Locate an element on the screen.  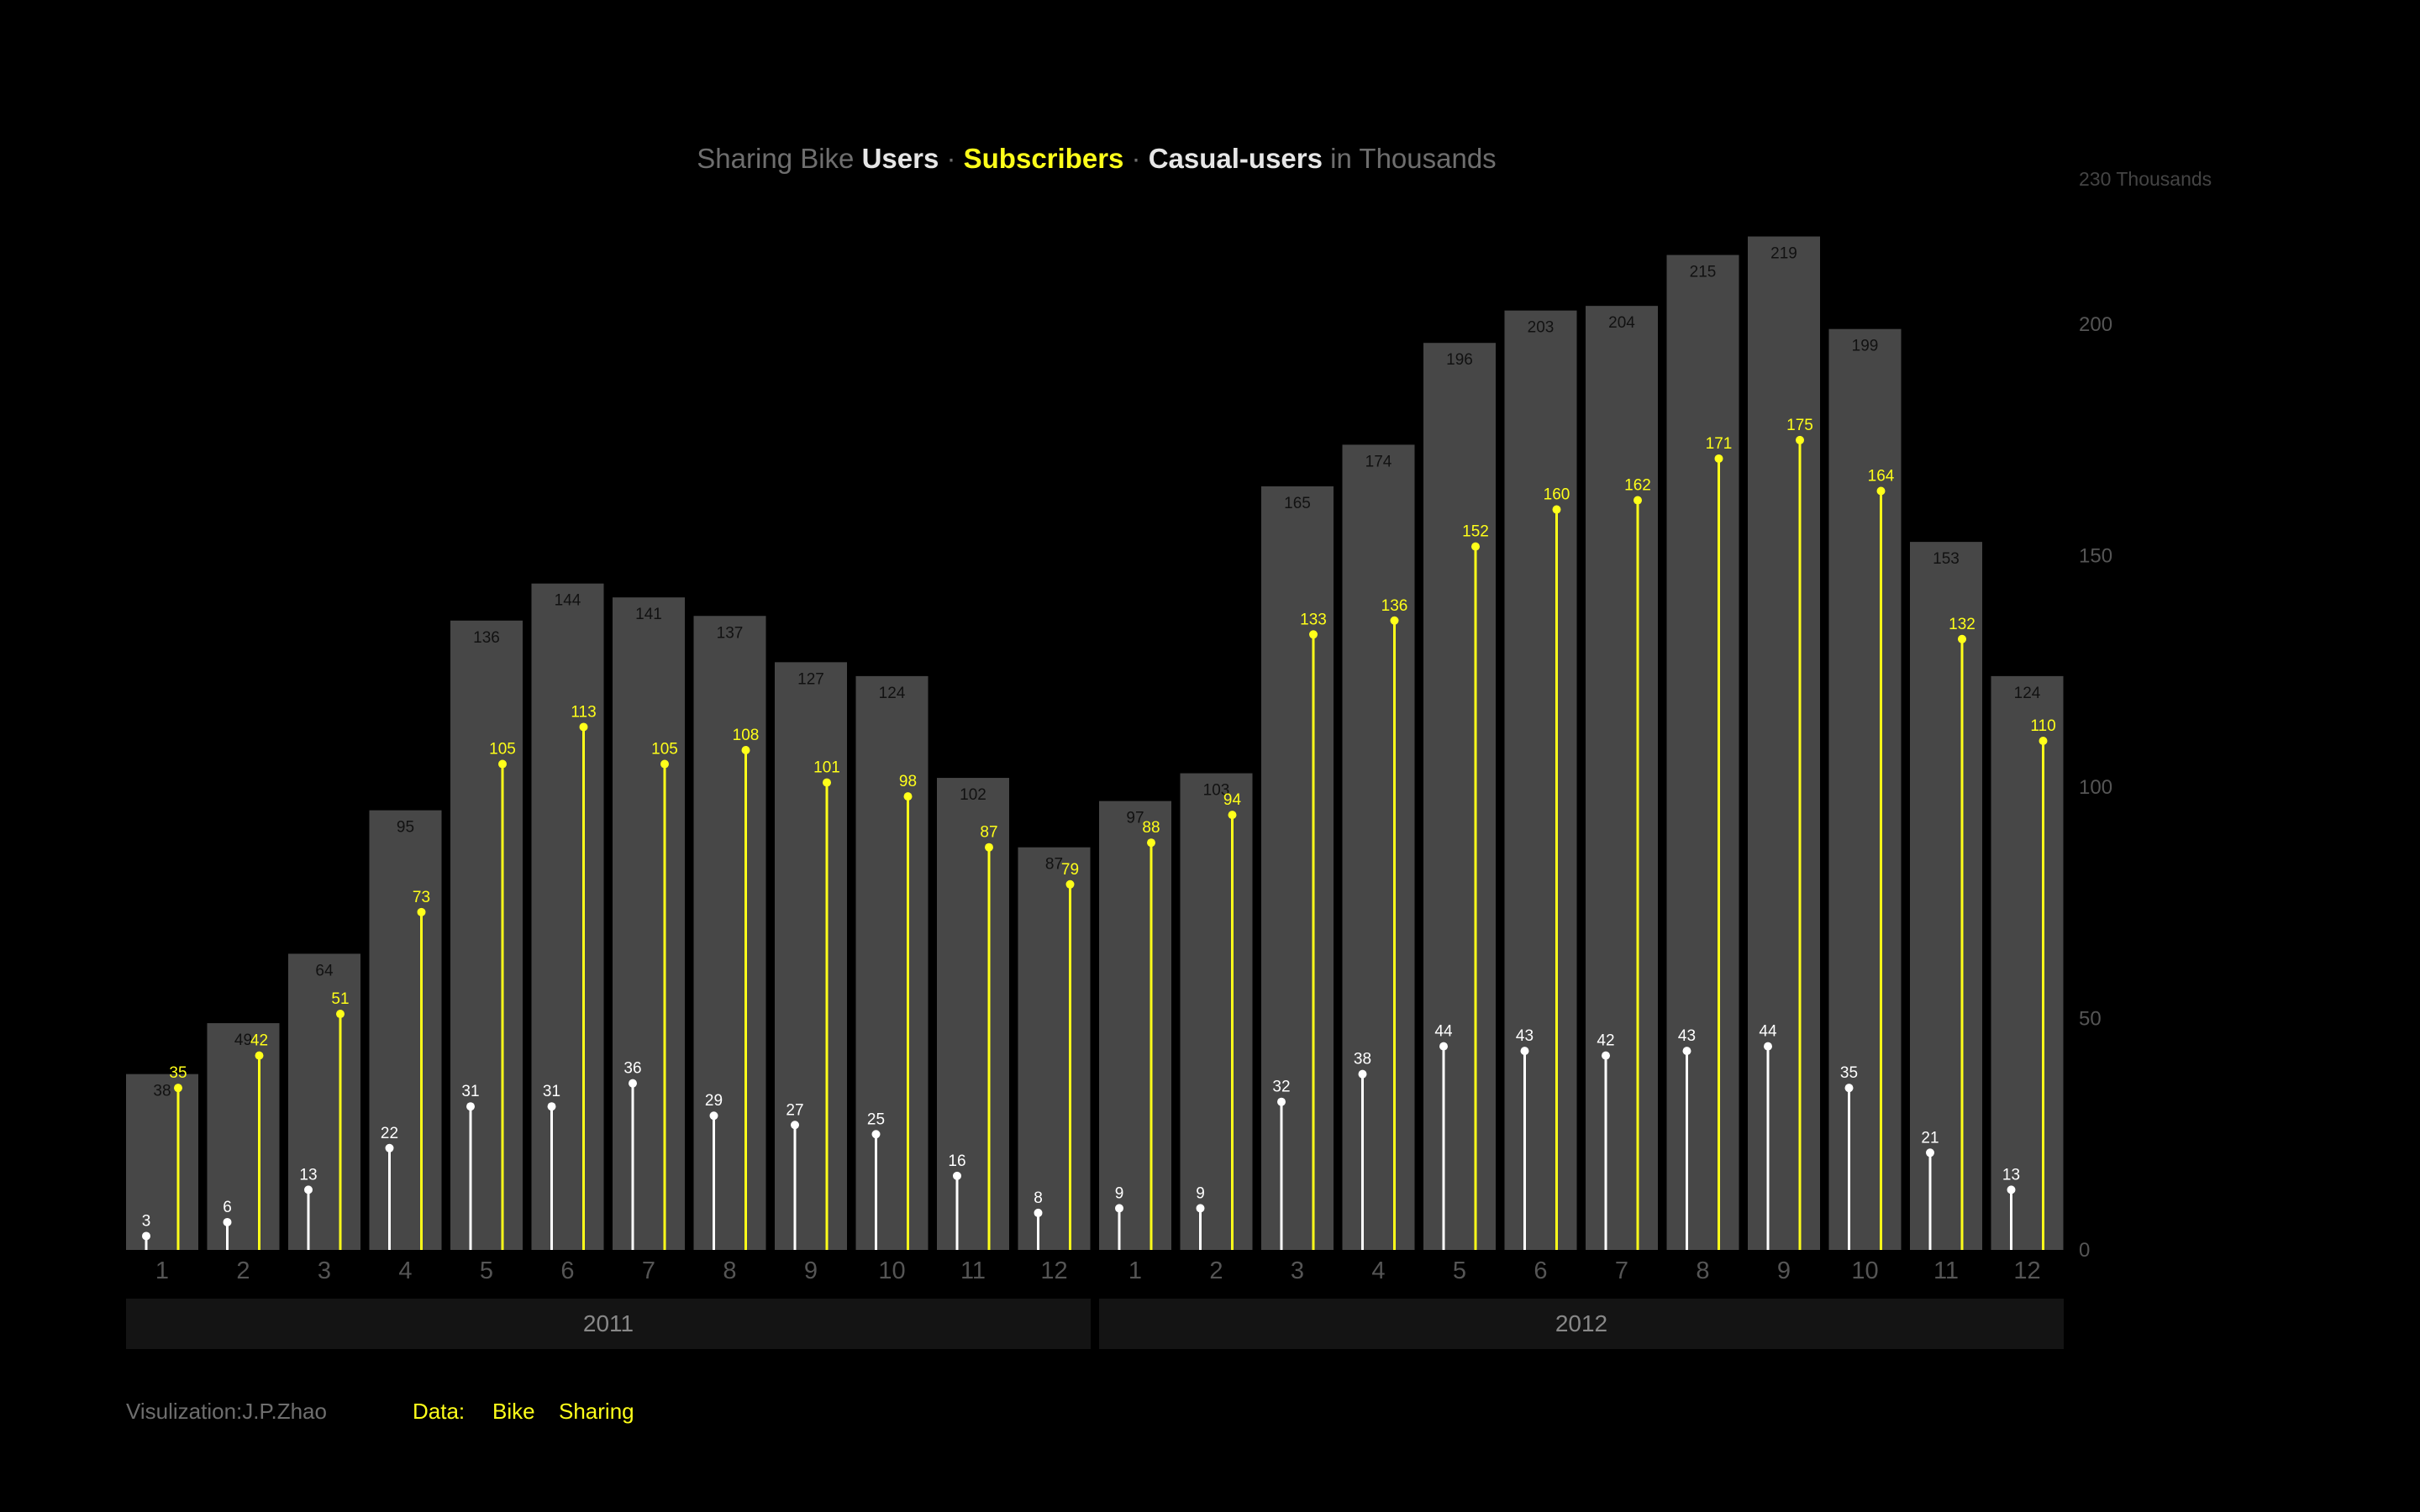
casual-users-label: 43 is located at coordinates (1525, 1036).